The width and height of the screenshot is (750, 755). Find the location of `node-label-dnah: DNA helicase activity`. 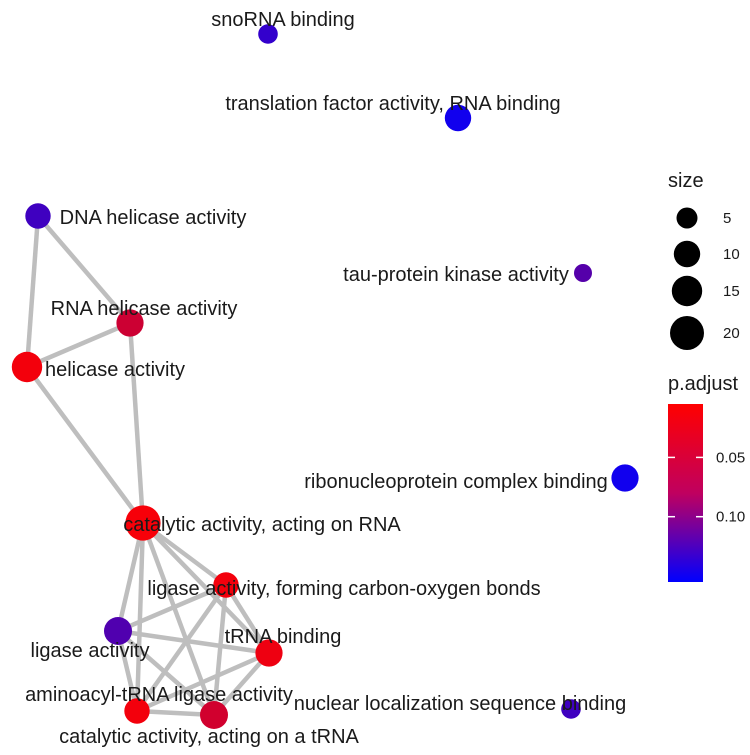

node-label-dnah: DNA helicase activity is located at coordinates (153, 218).